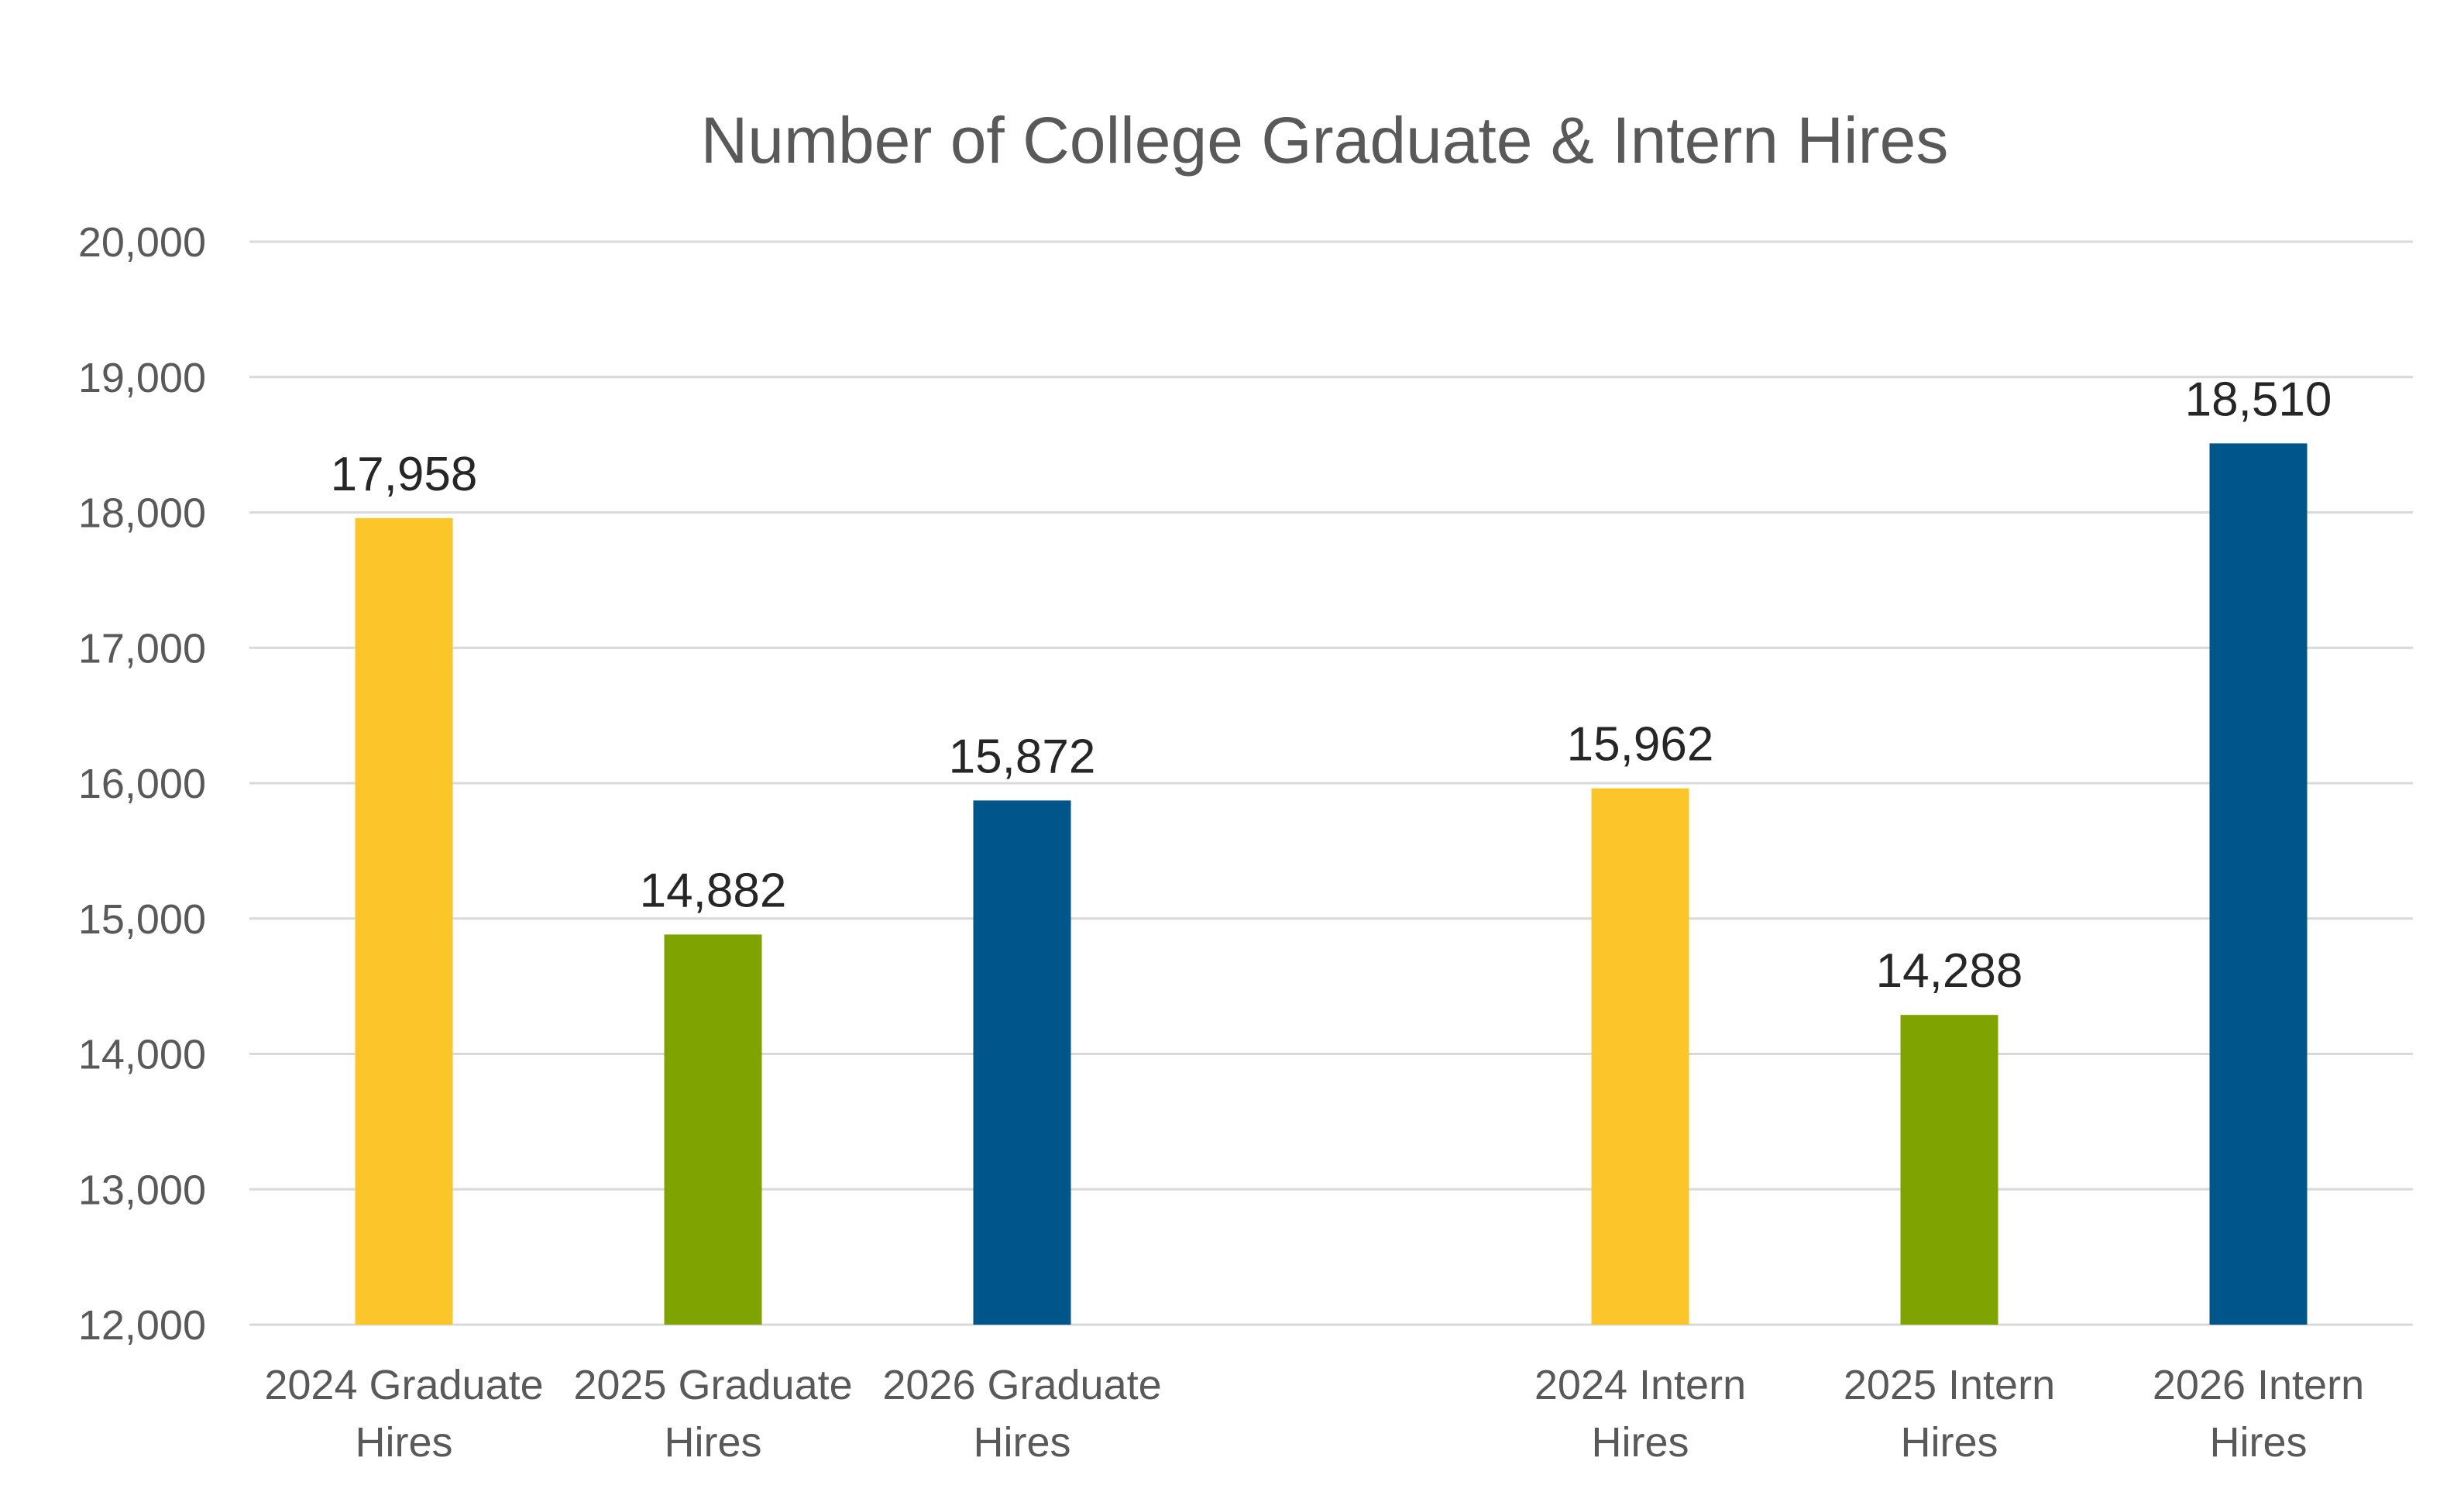 Image resolution: width=2464 pixels, height=1485 pixels. Describe the element at coordinates (1949, 1385) in the screenshot. I see `x-tick-label: 2025 Intern` at that location.